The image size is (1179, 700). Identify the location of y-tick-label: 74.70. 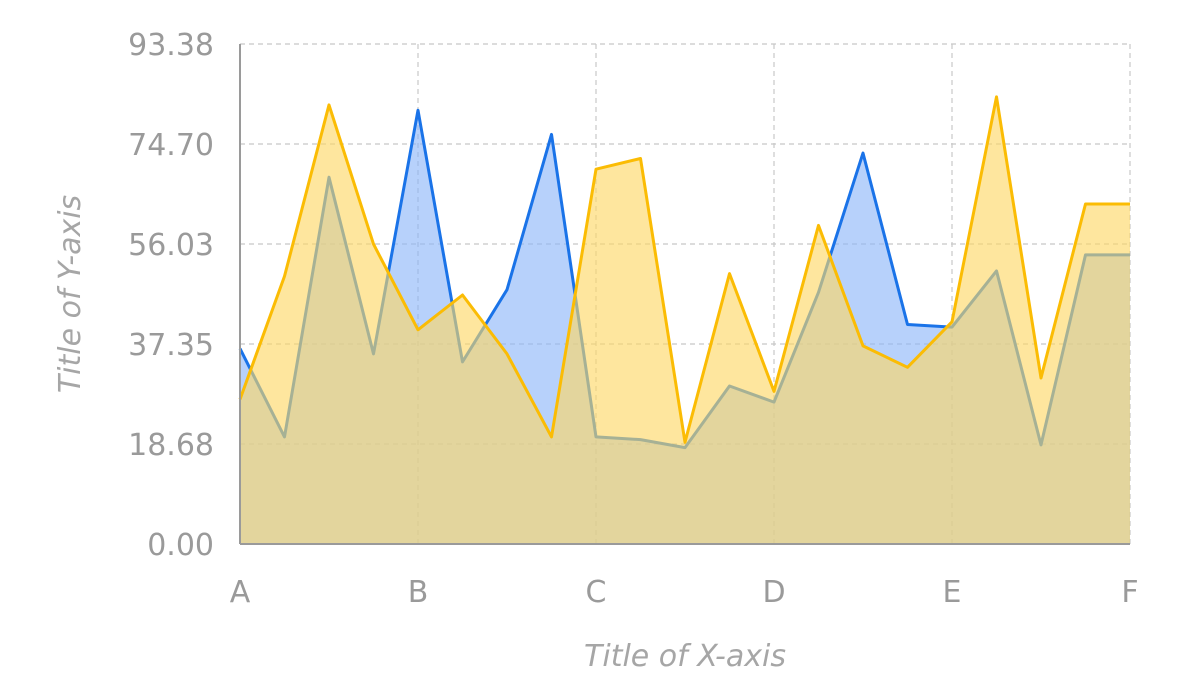
(171, 145).